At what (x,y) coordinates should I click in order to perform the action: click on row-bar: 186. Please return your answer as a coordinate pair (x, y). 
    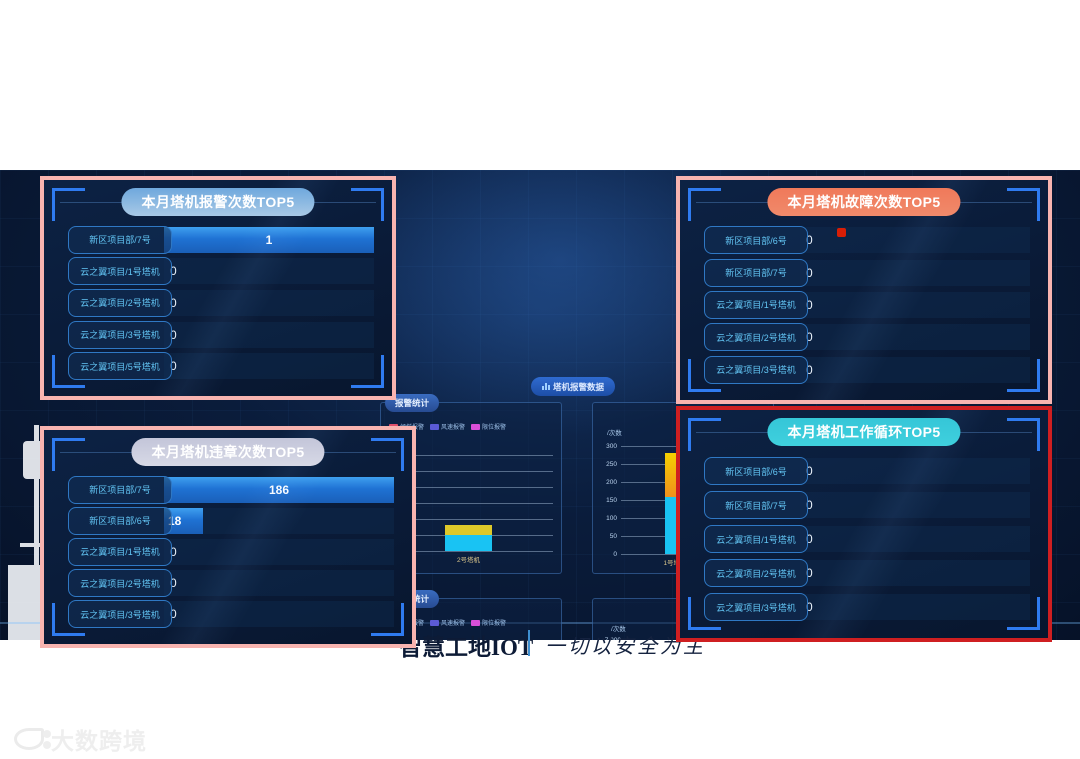
    Looking at the image, I should click on (279, 489).